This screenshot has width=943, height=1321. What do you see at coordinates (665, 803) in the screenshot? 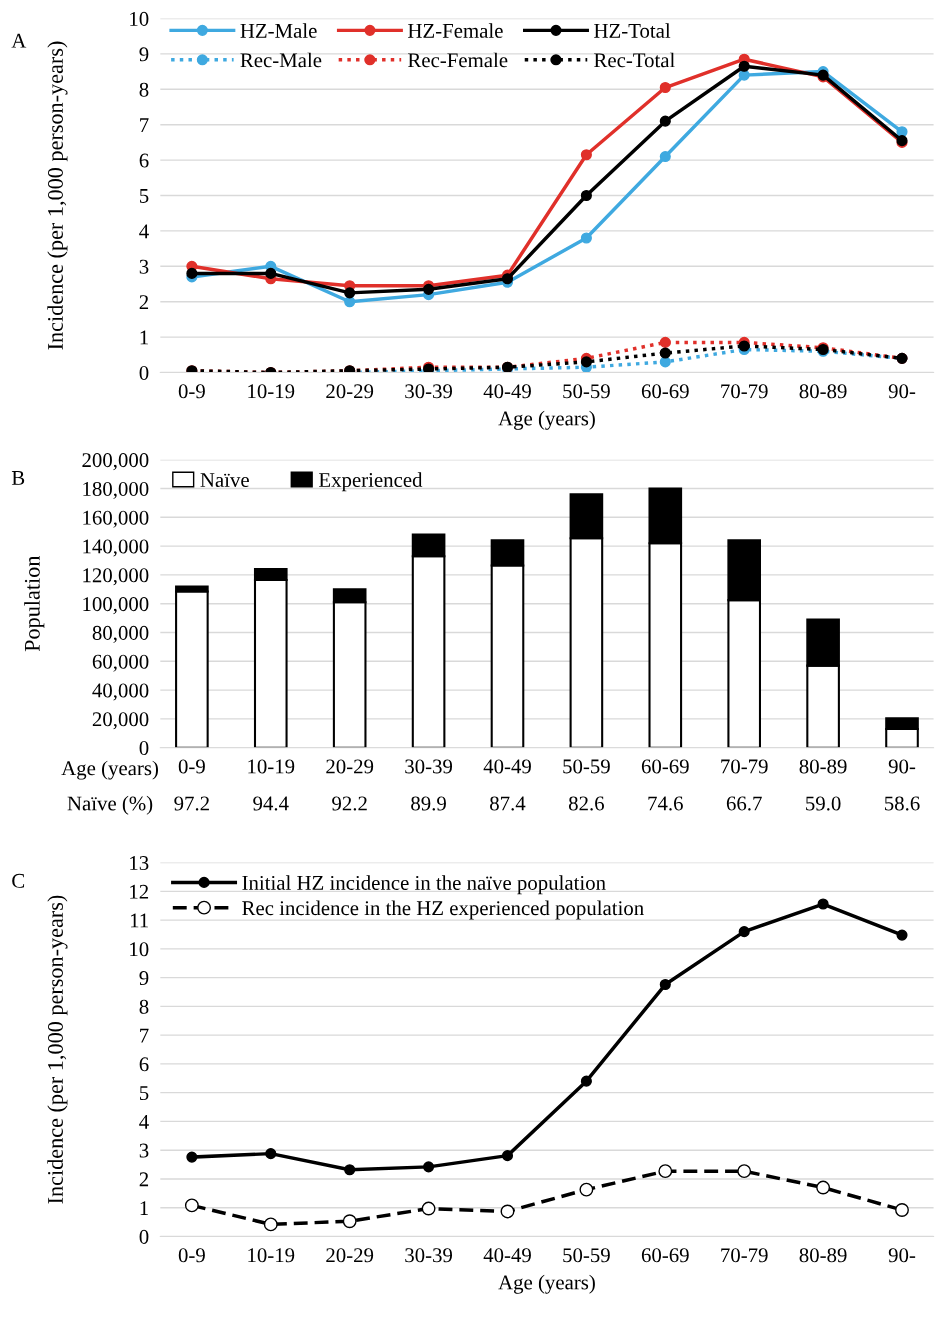
I see `text: 74.6` at bounding box center [665, 803].